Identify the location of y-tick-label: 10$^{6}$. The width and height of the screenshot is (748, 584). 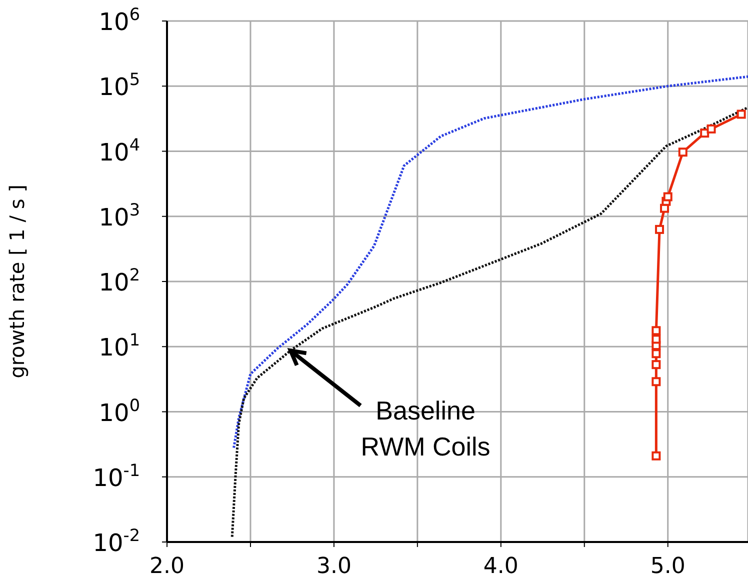
(119, 20).